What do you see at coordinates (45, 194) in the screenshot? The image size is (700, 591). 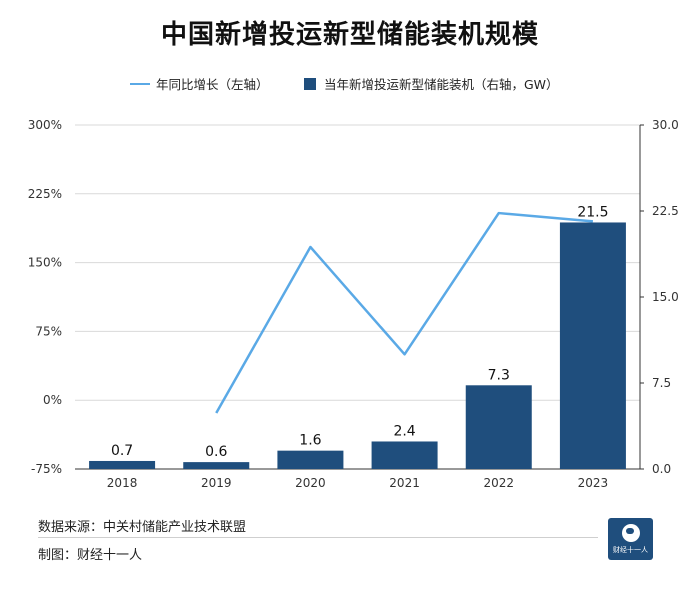 I see `left-axis-tick: 225%` at bounding box center [45, 194].